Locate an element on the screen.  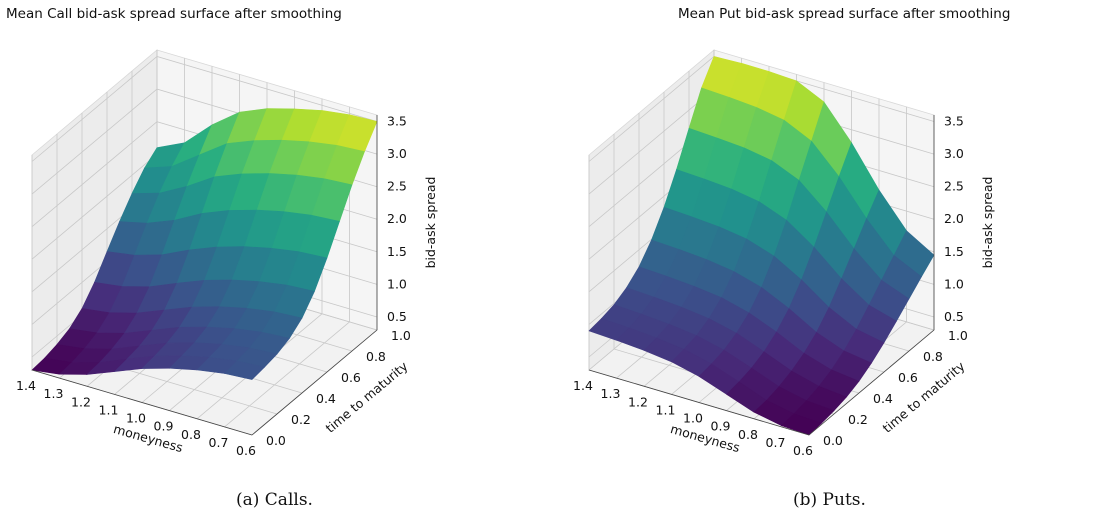
grid-line is located at coordinates (204, 109).